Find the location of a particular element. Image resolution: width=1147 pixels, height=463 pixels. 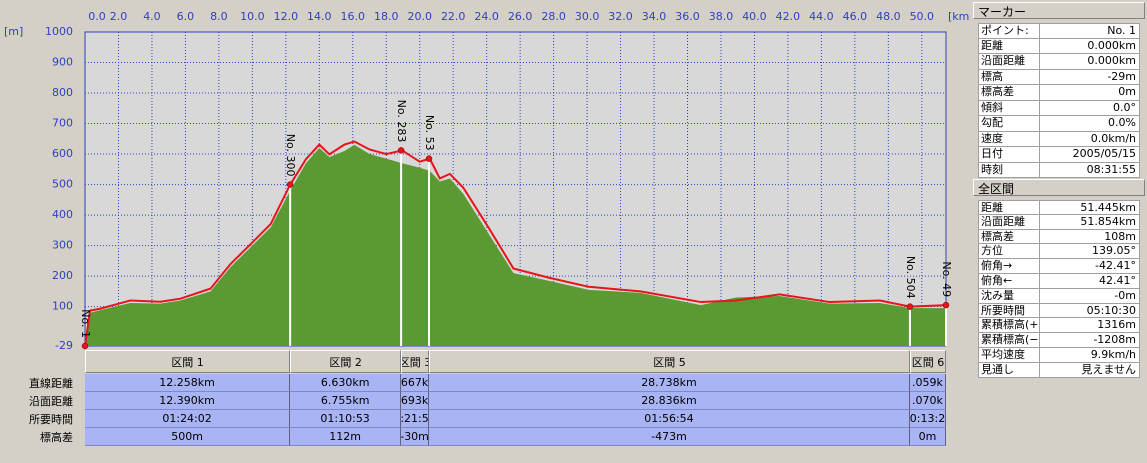

panel-key: 速度 is located at coordinates (1009, 138).